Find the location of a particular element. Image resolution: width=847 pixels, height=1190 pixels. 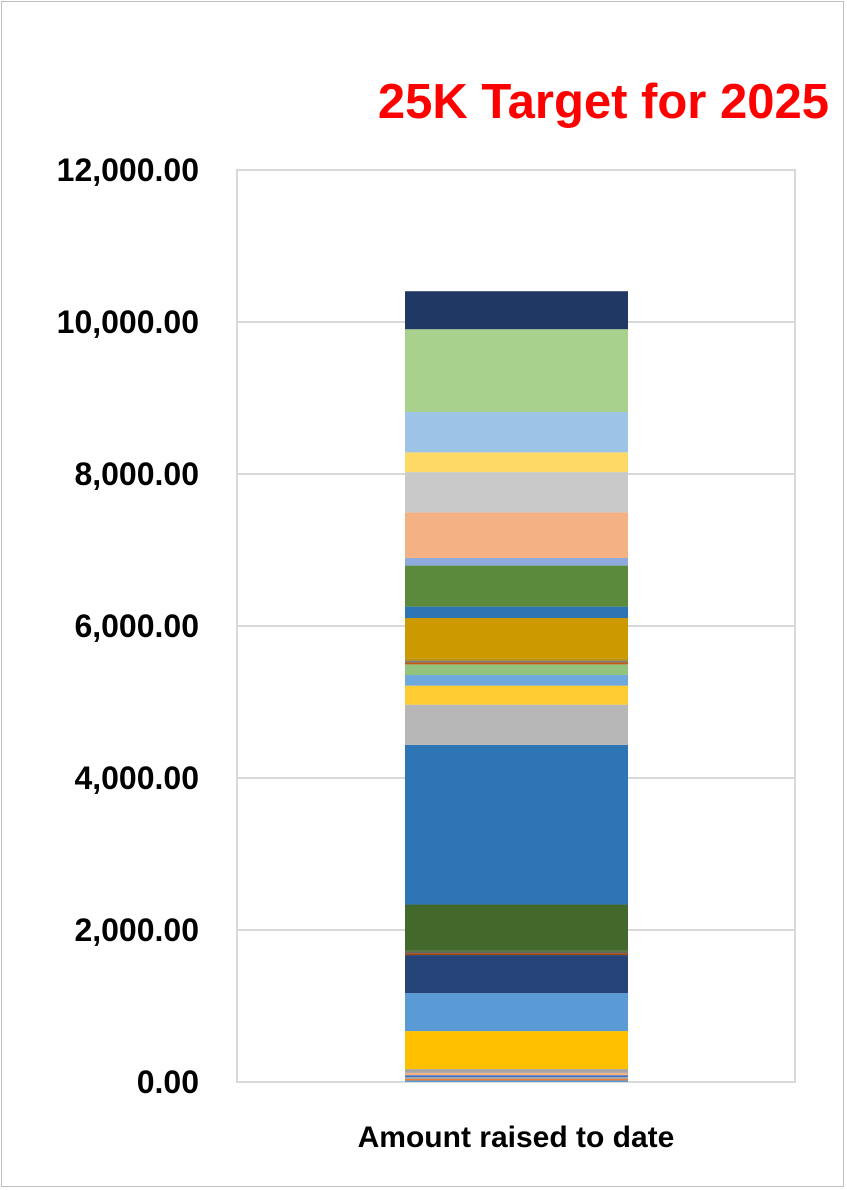

chart-title: 25K Target for 2025 is located at coordinates (603, 102).